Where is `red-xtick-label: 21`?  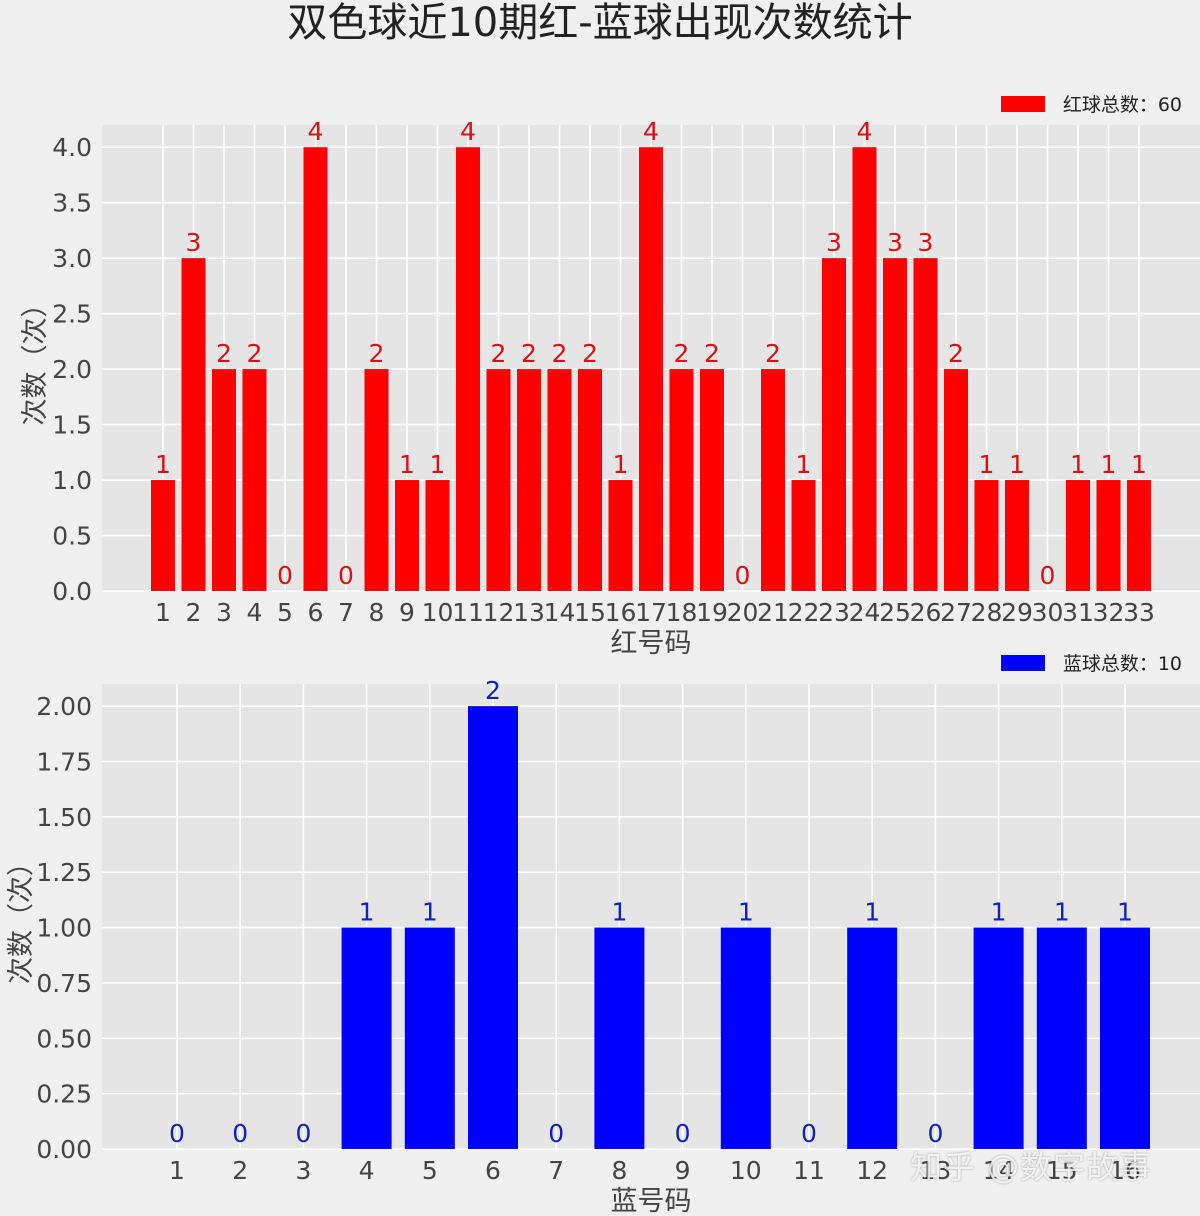
red-xtick-label: 21 is located at coordinates (773, 612).